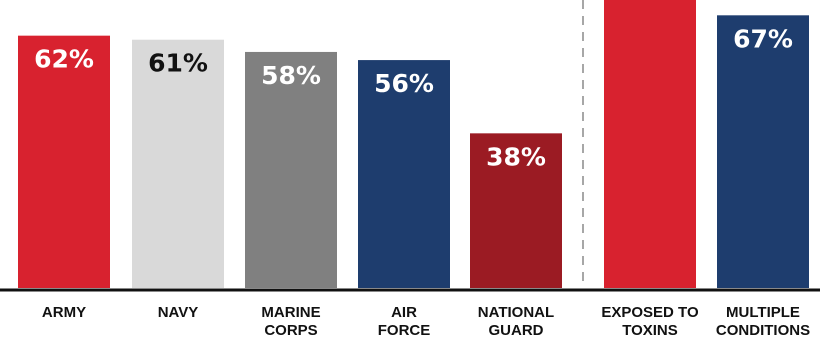 This screenshot has width=820, height=338. I want to click on data-label-0: 62%, so click(64, 59).